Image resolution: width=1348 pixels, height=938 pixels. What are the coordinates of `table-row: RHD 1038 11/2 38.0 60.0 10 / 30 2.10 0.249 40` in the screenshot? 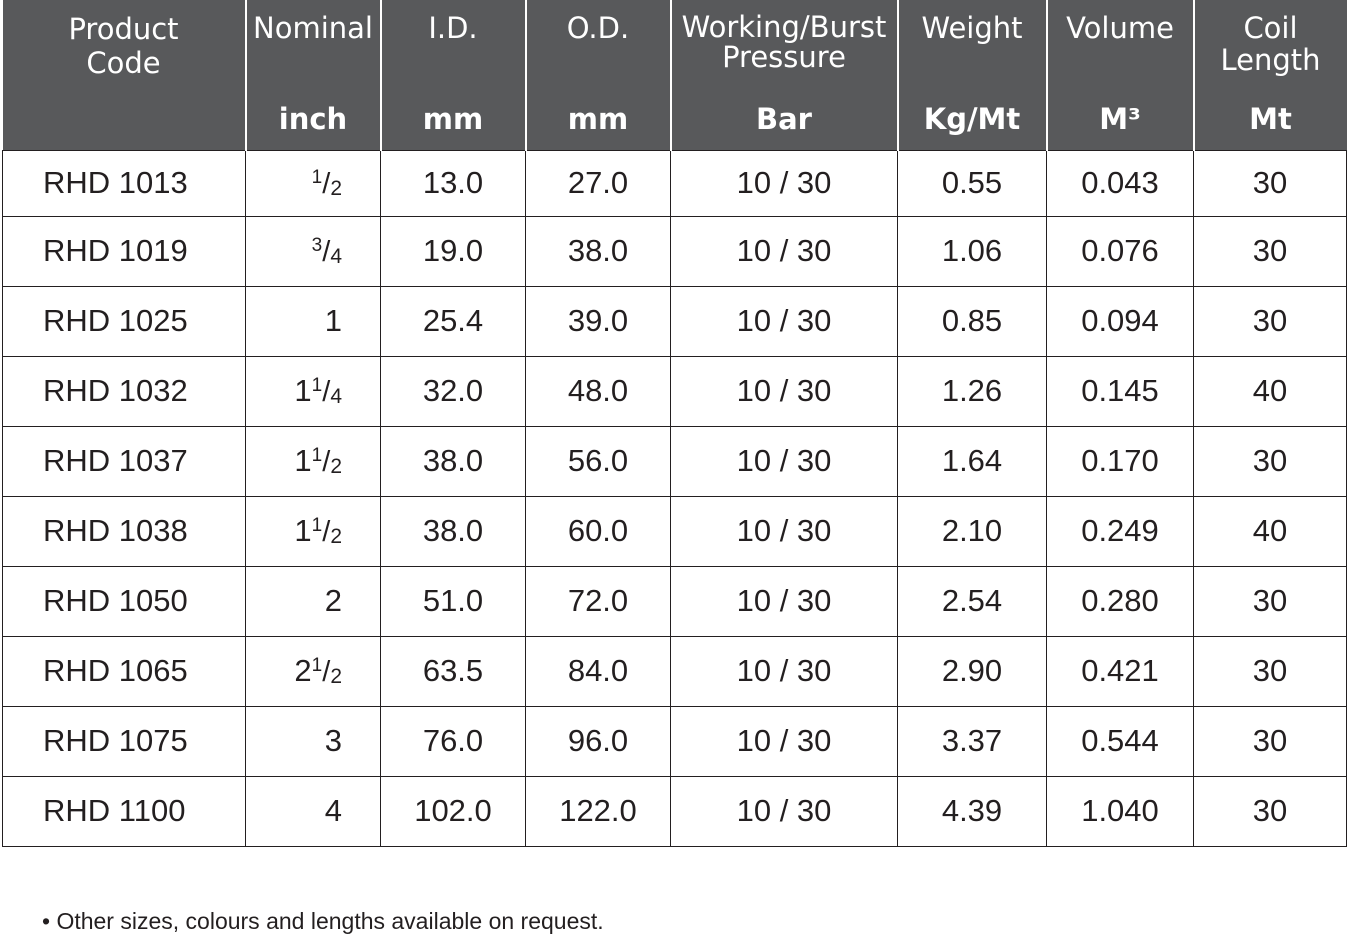 It's located at (674, 531).